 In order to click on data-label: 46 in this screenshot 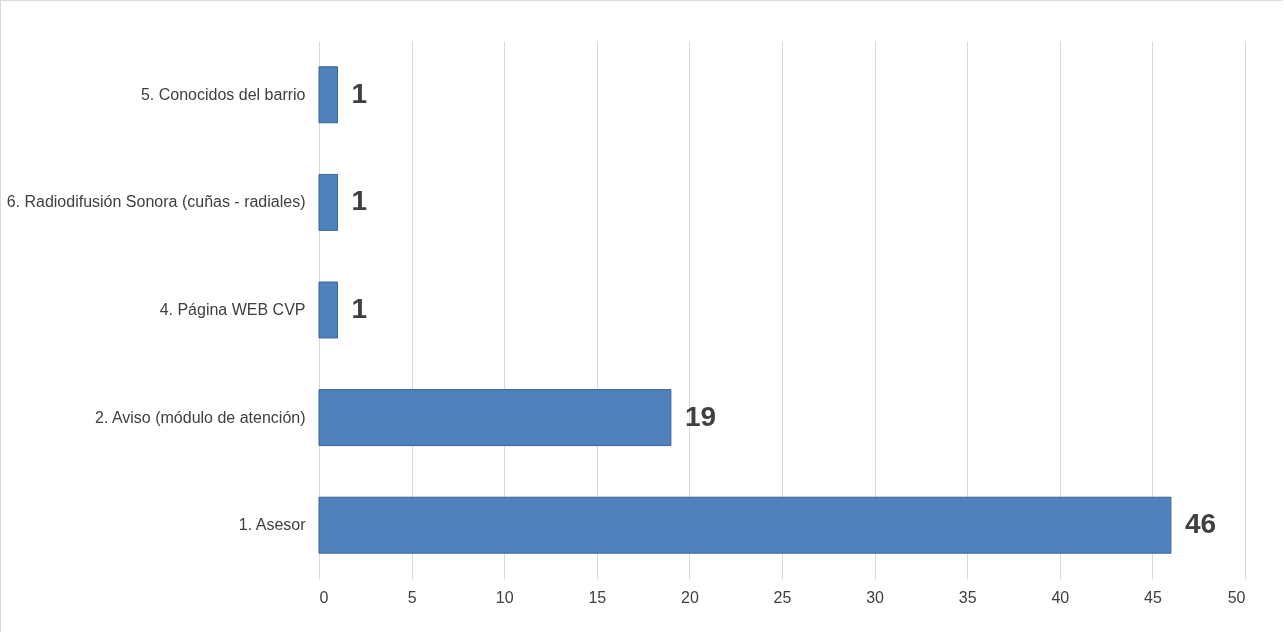, I will do `click(1200, 524)`.